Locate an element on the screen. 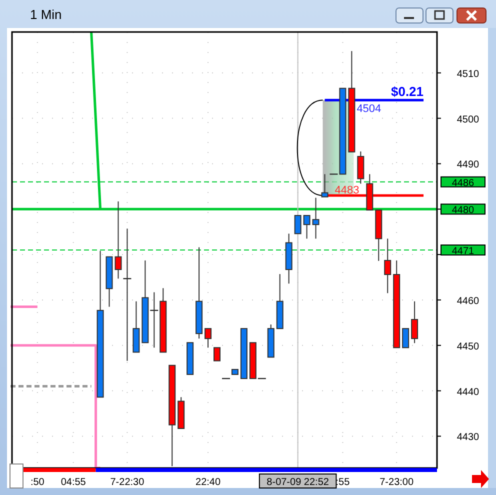 This screenshot has height=495, width=496. y-tick-label: 4500 is located at coordinates (468, 120).